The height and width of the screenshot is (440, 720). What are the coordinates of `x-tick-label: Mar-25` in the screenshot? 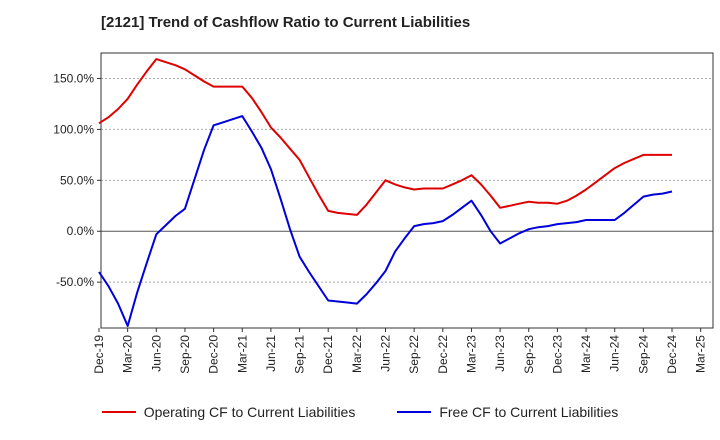 It's located at (701, 354).